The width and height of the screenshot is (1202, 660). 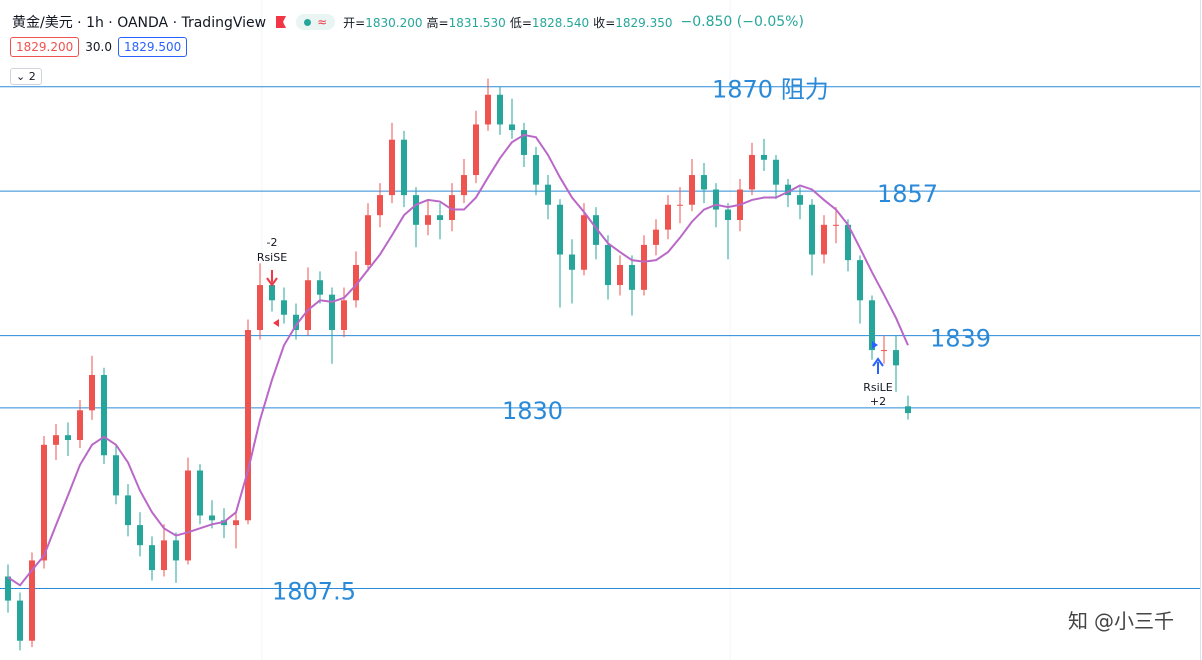 What do you see at coordinates (507, 22) in the screenshot?
I see `ohlc-values: 开=1830.200 高=1831.530 低=1828.540 收=1829.350` at bounding box center [507, 22].